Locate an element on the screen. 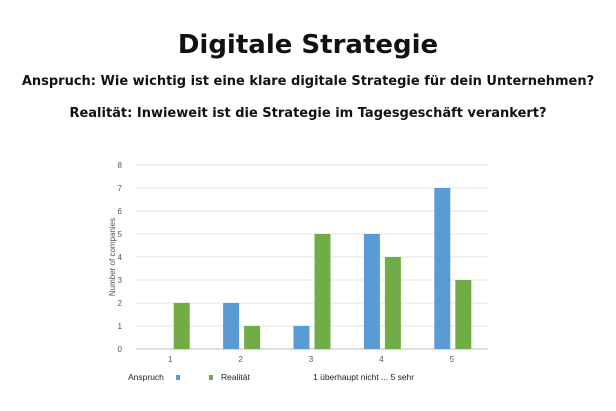 This screenshot has width=616, height=411. x-tick-label: 3 is located at coordinates (311, 359).